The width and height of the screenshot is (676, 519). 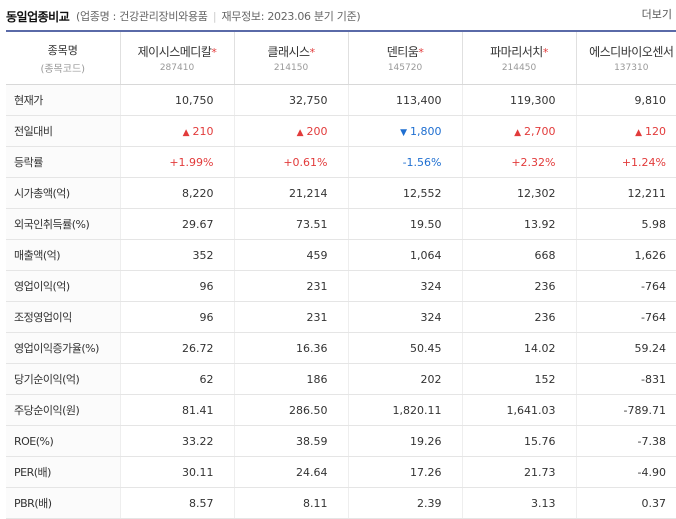 What do you see at coordinates (63, 255) in the screenshot?
I see `row-label: 매출액(억)` at bounding box center [63, 255].